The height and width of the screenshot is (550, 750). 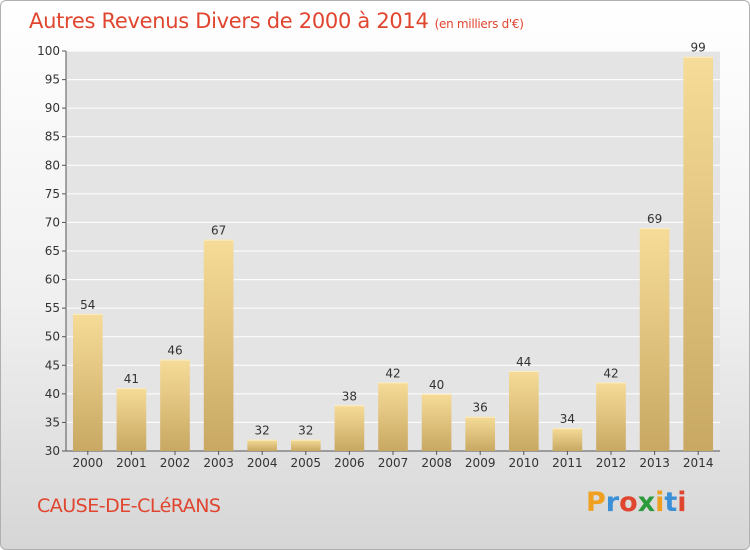 What do you see at coordinates (52, 394) in the screenshot?
I see `y-tick-label: 40` at bounding box center [52, 394].